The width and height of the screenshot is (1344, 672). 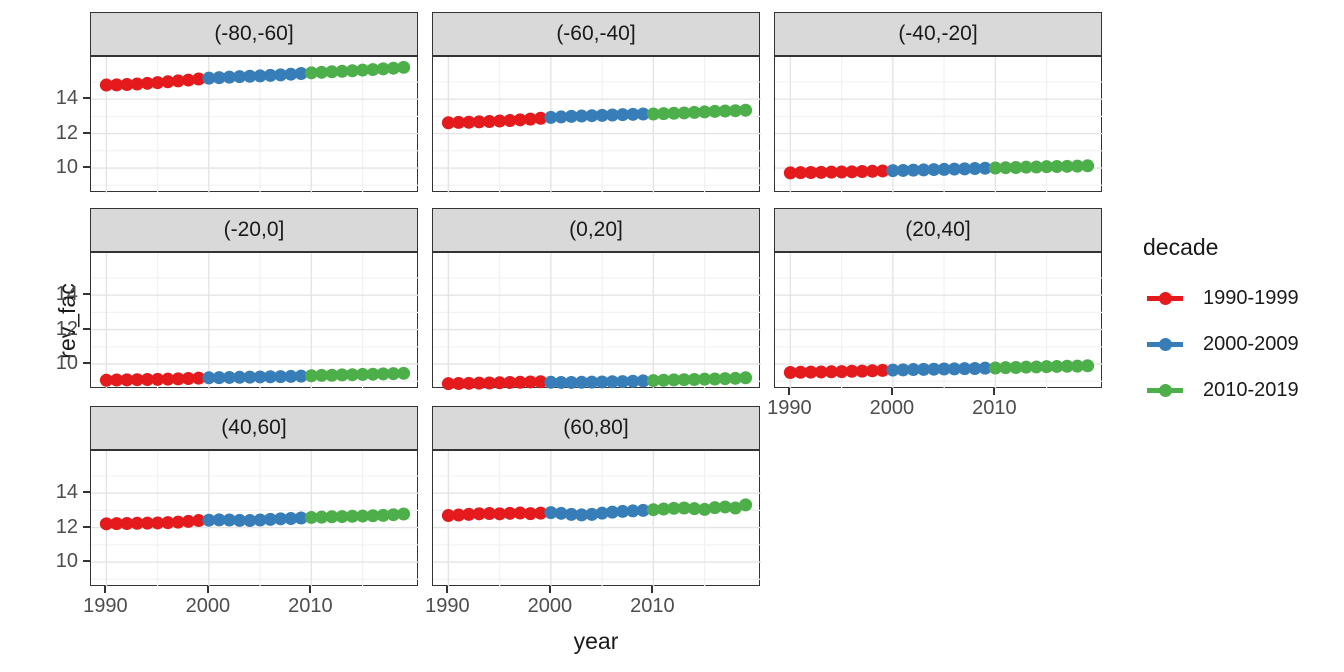 I want to click on x-tick-label: 1990, so click(x=447, y=606).